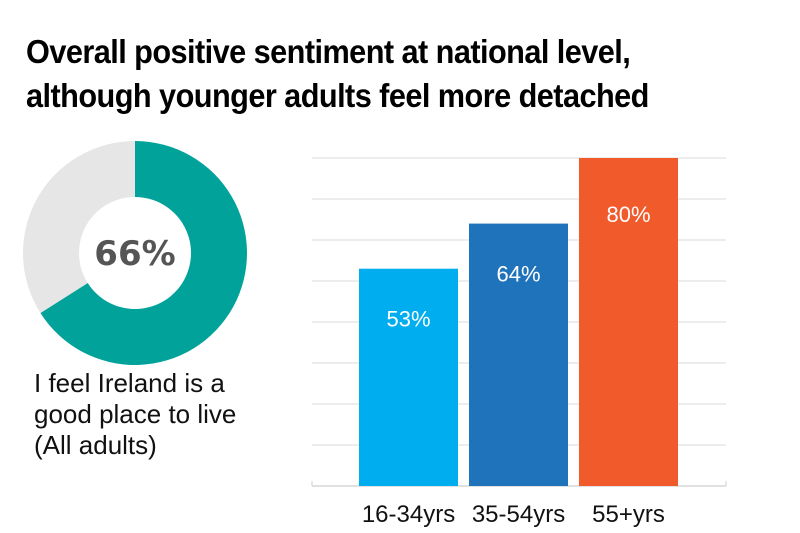 The height and width of the screenshot is (533, 800). What do you see at coordinates (628, 322) in the screenshot?
I see `bar-55+yrs` at bounding box center [628, 322].